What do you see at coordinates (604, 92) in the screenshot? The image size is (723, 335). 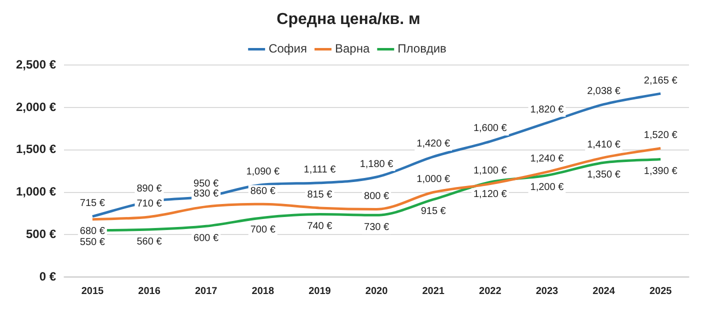 I see `data-label: 2,038 €` at bounding box center [604, 92].